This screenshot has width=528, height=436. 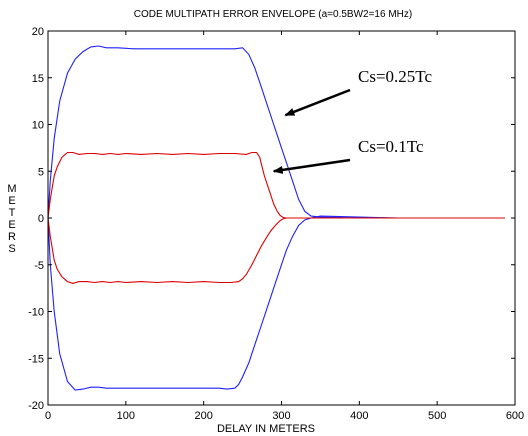 What do you see at coordinates (437, 416) in the screenshot?
I see `x-tick-label: 500` at bounding box center [437, 416].